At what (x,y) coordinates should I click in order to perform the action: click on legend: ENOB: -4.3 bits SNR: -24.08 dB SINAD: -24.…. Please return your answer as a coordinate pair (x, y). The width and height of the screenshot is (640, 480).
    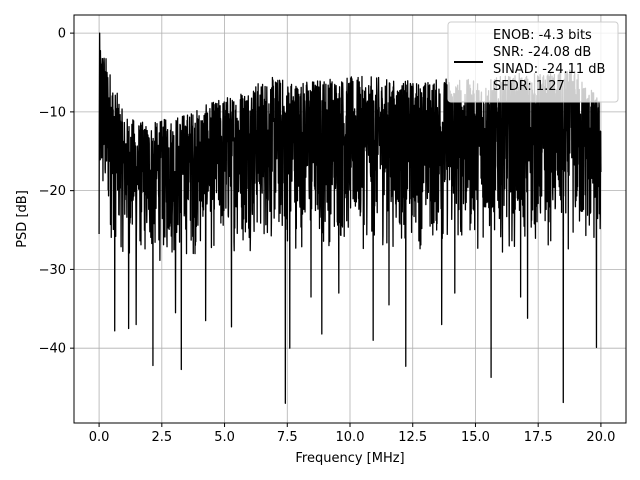
    Looking at the image, I should click on (533, 62).